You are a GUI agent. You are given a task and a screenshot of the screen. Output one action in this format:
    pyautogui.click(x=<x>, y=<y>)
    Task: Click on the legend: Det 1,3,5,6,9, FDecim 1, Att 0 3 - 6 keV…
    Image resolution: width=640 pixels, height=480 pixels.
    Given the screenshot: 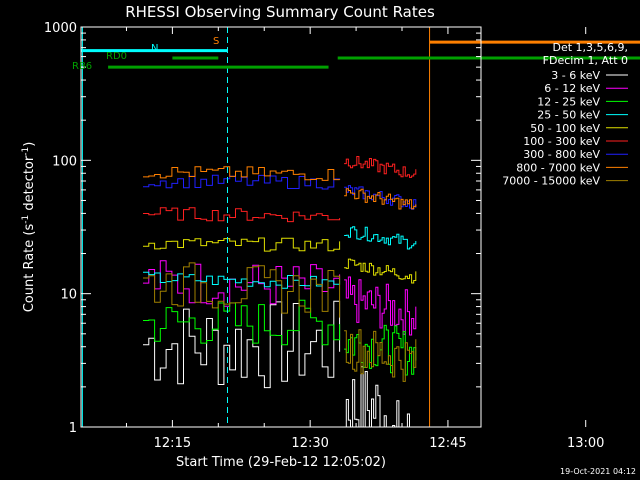 What is the action you would take?
    pyautogui.click(x=565, y=114)
    